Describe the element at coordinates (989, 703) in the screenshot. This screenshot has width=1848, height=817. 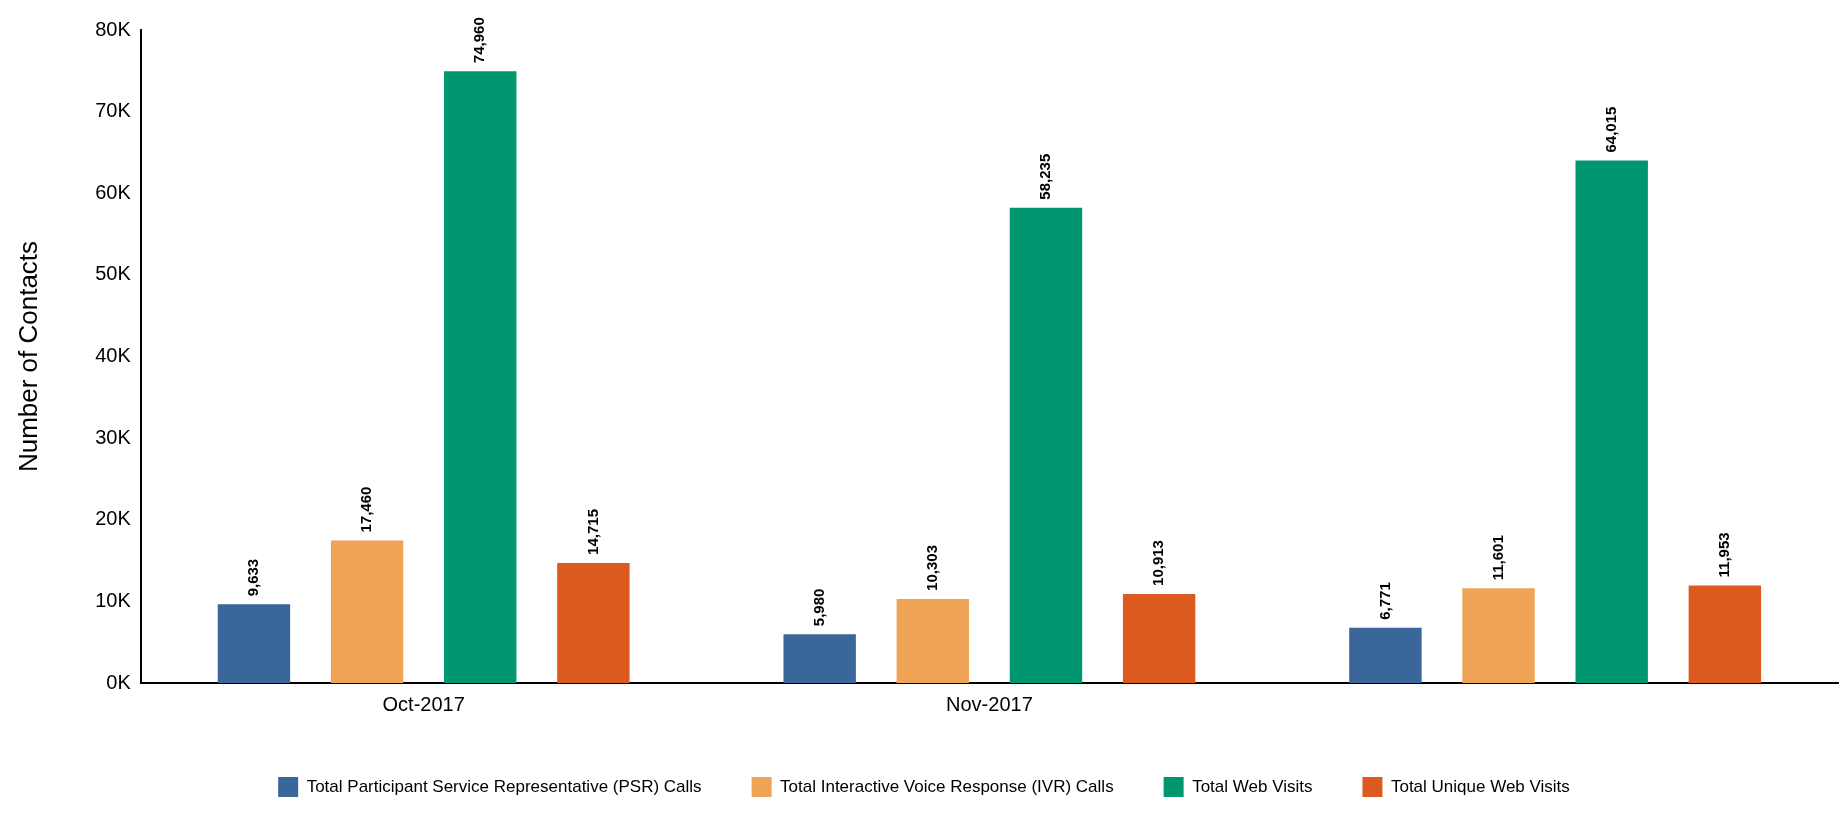
I see `x-tick-label: Nov-2017` at that location.